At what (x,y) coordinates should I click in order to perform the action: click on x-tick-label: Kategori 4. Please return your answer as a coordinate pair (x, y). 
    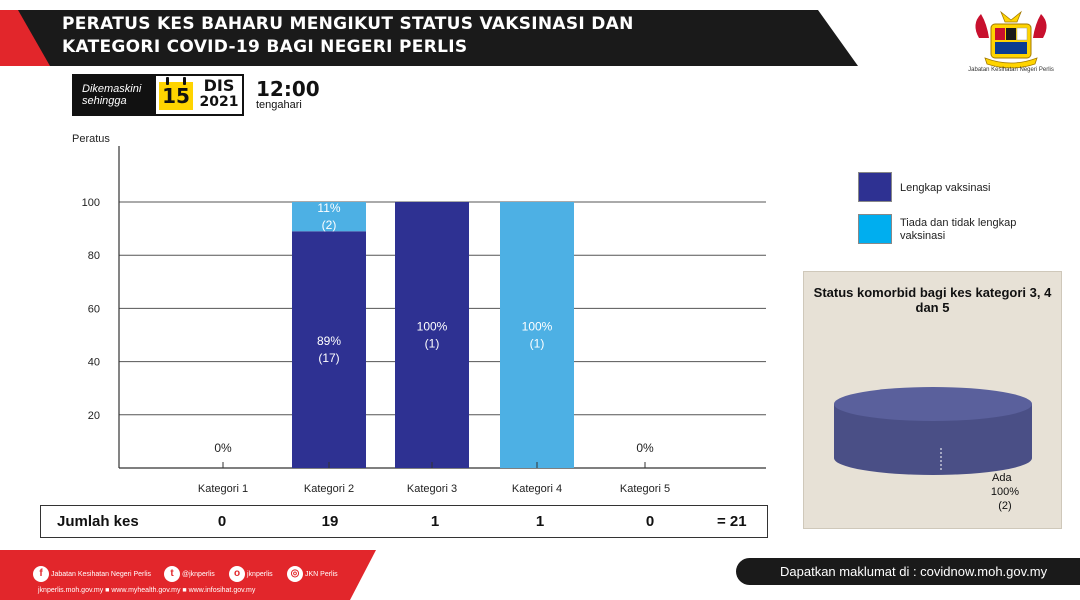
    Looking at the image, I should click on (537, 489).